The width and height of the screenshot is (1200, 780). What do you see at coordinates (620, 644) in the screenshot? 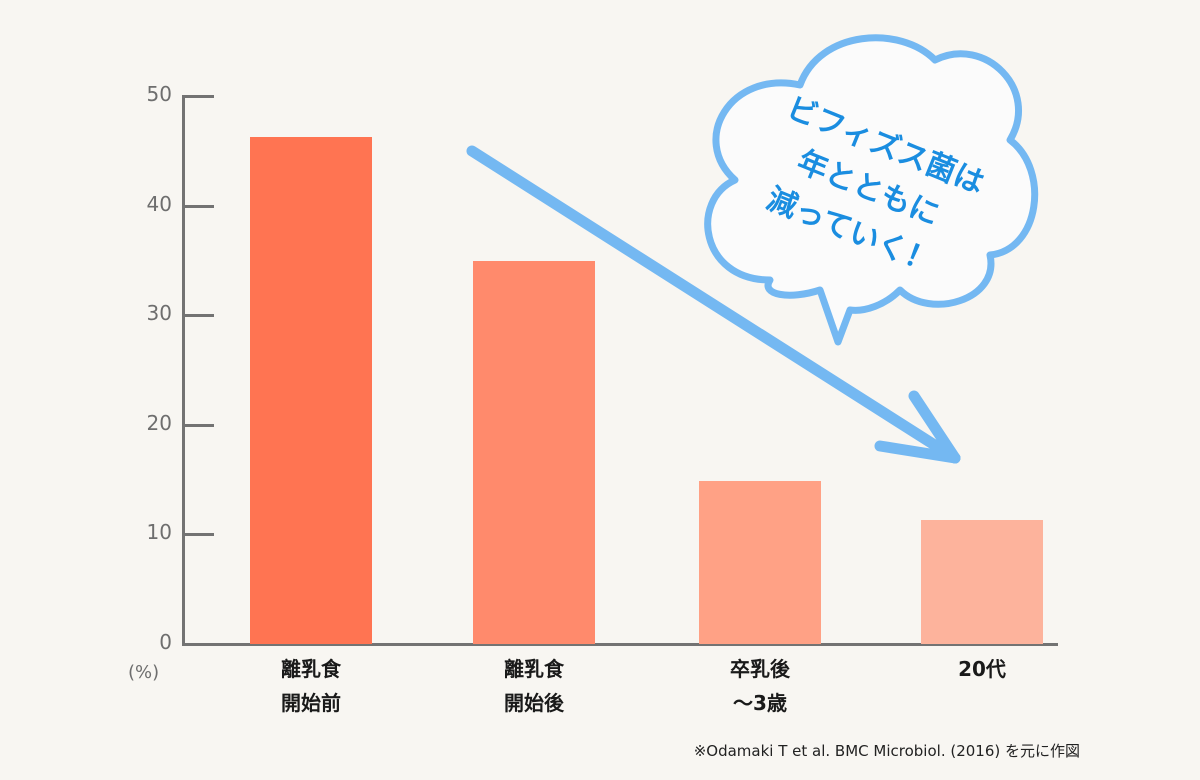
I see `x-axis-line` at bounding box center [620, 644].